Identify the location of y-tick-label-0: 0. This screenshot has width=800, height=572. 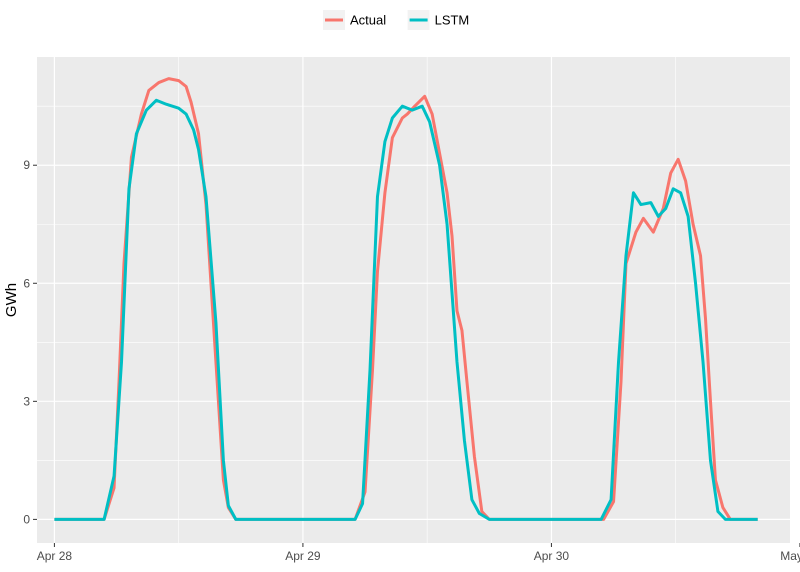
(26, 519).